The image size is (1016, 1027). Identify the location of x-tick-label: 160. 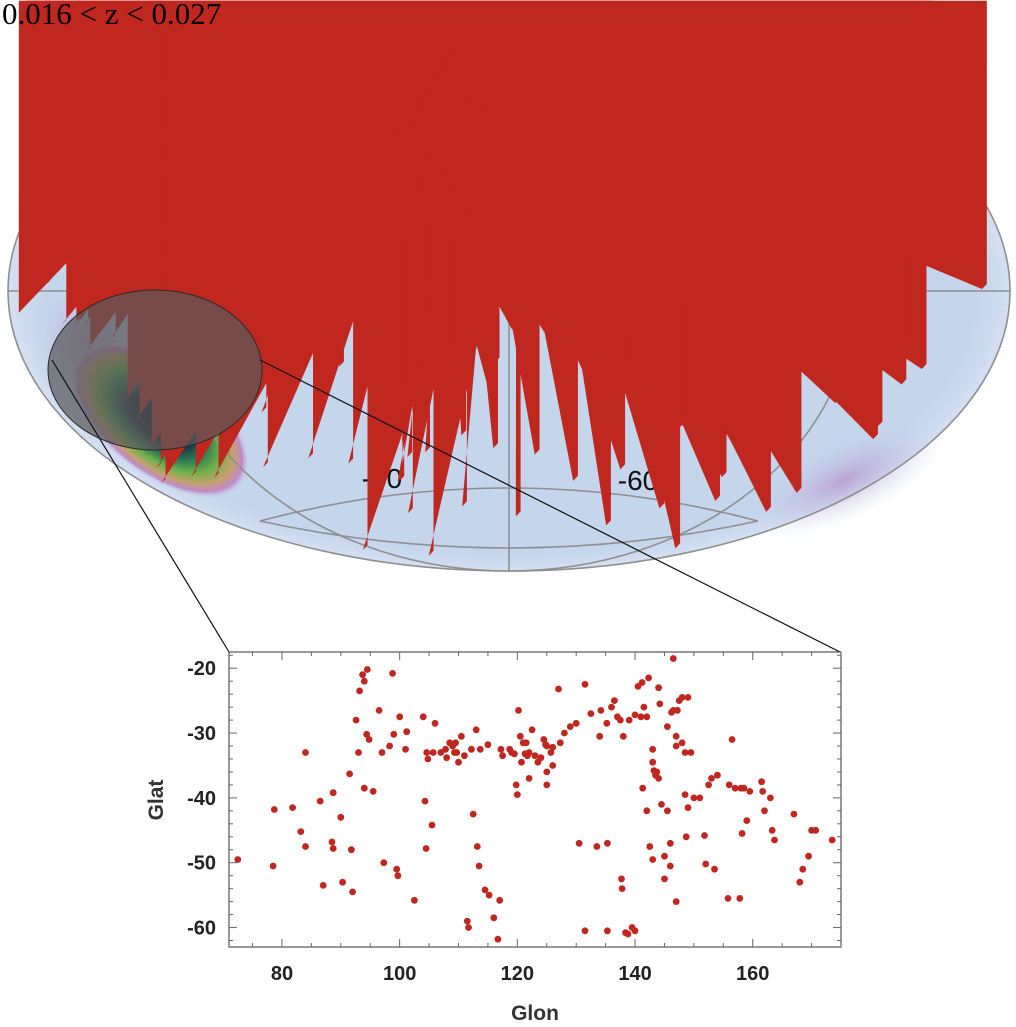
(752, 974).